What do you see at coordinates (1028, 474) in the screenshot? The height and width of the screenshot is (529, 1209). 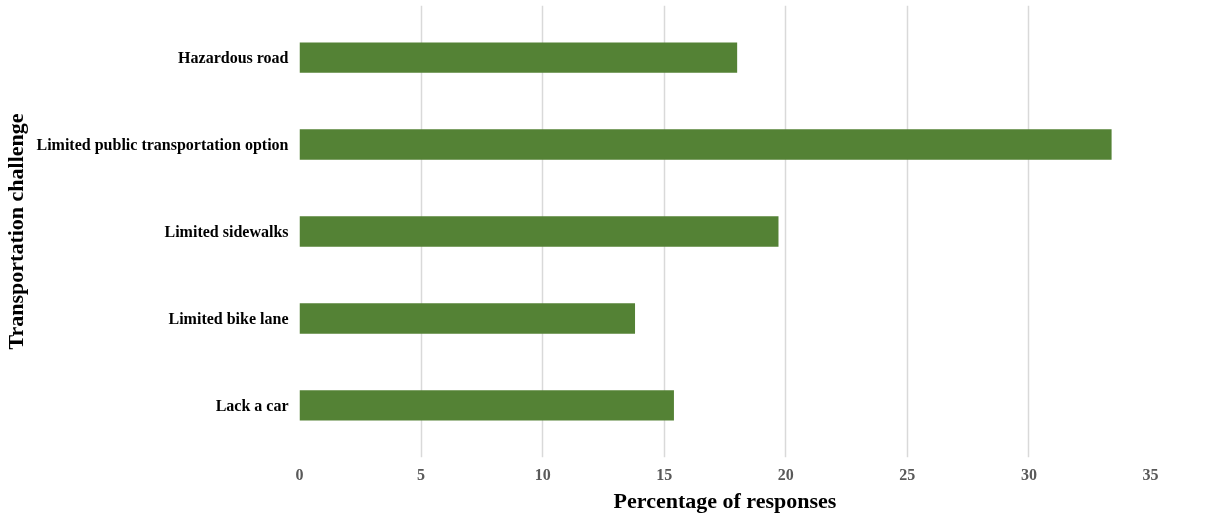 I see `x-tick-label: 30` at bounding box center [1028, 474].